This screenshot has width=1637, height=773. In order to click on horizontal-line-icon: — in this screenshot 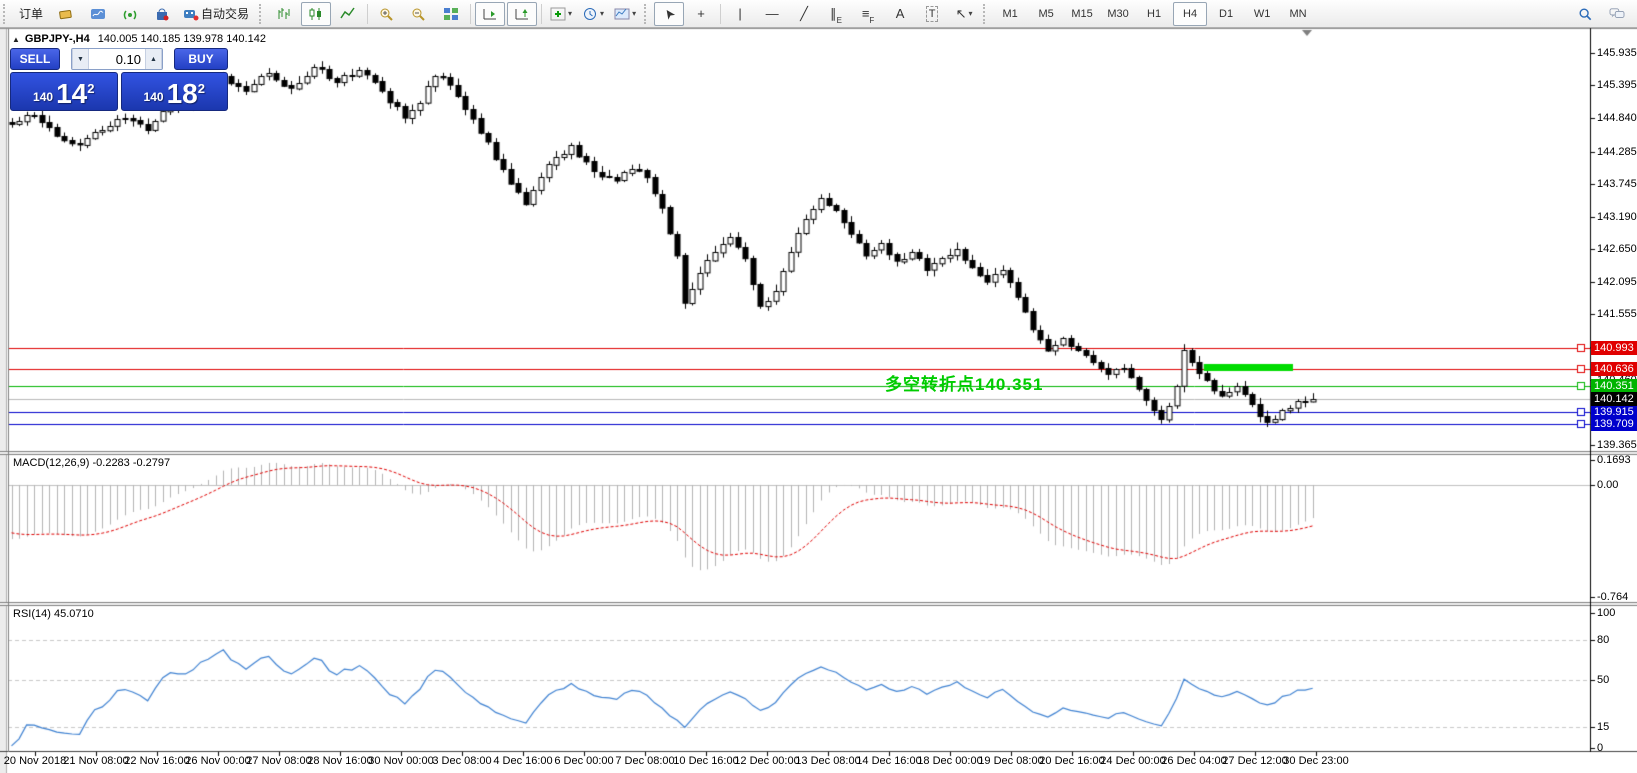, I will do `click(772, 13)`.